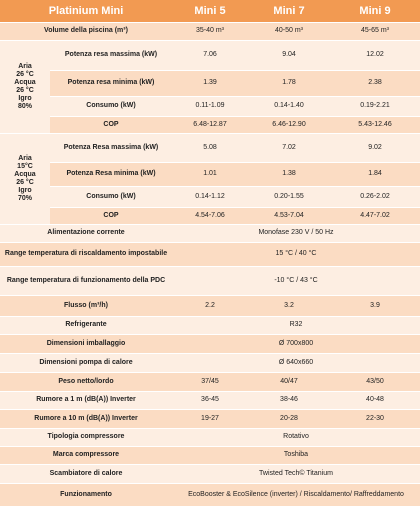 The height and width of the screenshot is (507, 420). I want to click on value-cell: 2.38, so click(375, 83).